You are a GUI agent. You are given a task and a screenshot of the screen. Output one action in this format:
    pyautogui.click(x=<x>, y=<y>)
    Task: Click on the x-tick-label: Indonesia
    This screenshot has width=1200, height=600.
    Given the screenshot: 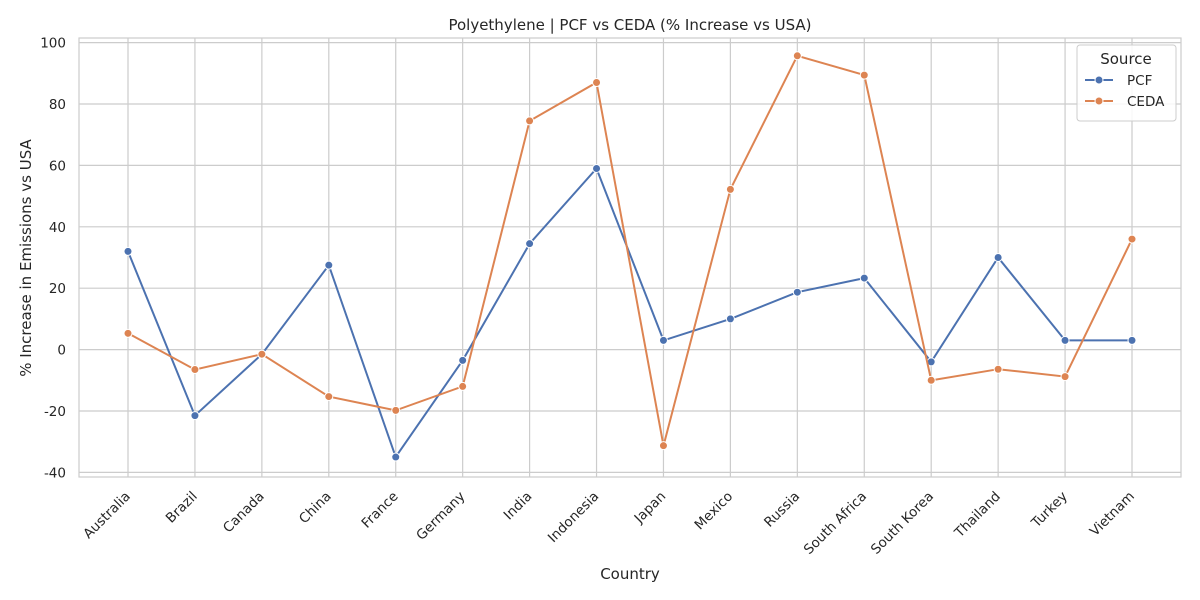 What is the action you would take?
    pyautogui.click(x=573, y=517)
    